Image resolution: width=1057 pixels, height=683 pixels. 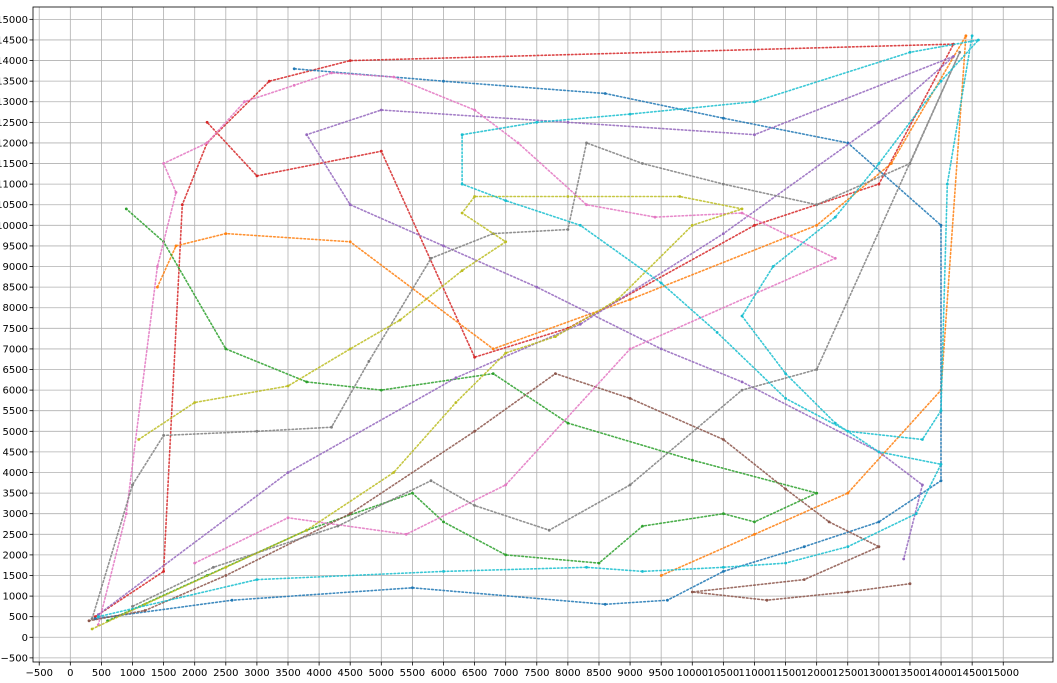 I want to click on y-tick-label: 14500, so click(x=14, y=40).